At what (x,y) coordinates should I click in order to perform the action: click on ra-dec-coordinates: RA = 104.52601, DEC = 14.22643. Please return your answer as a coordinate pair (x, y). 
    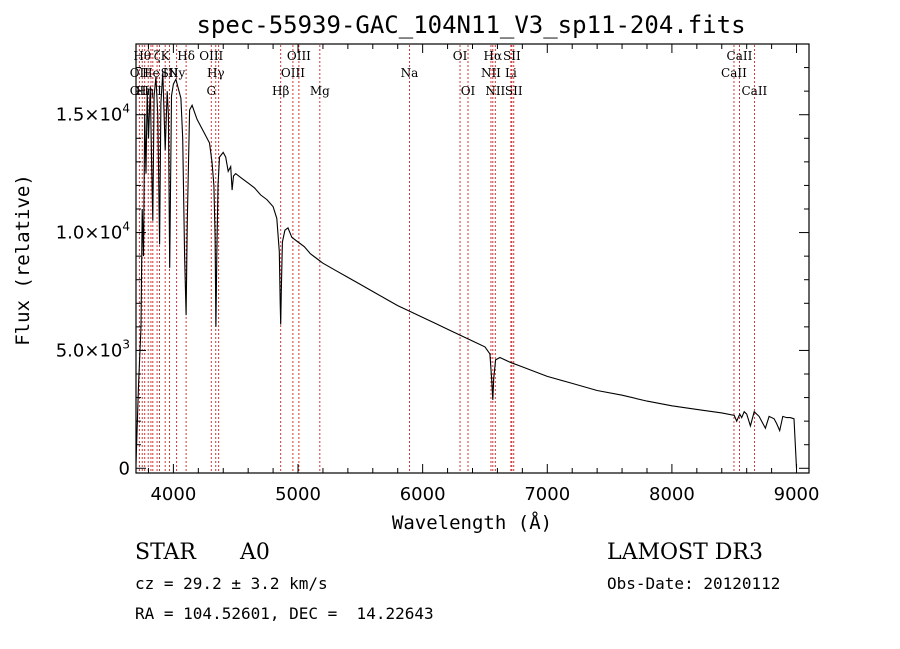
    Looking at the image, I should click on (284, 613).